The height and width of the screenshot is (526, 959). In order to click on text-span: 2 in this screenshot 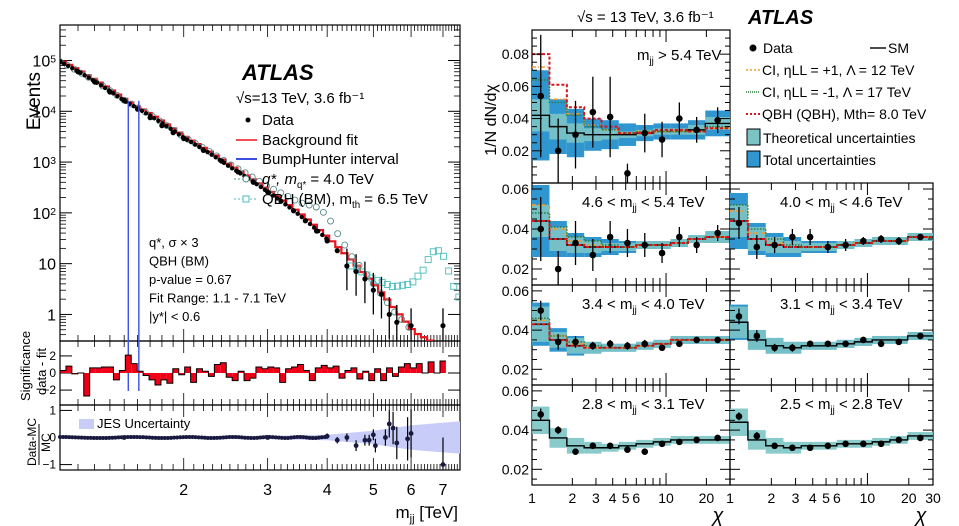, I will do `click(53, 211)`.